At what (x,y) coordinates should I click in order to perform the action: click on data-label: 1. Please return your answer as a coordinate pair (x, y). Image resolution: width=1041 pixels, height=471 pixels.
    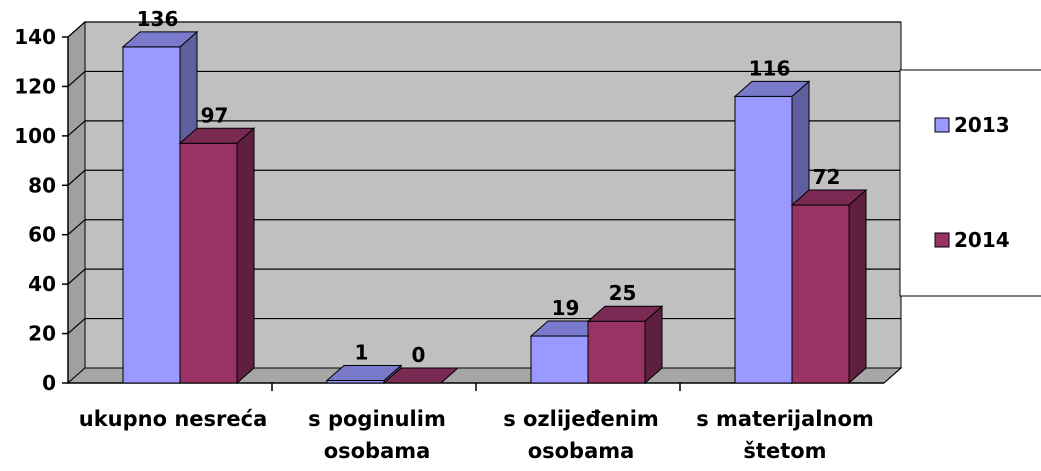
    Looking at the image, I should click on (362, 353).